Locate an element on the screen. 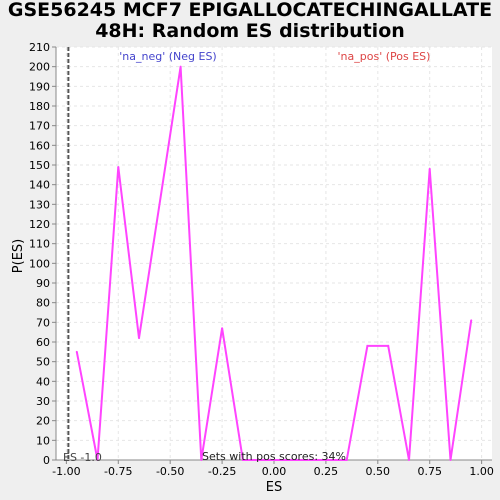 The image size is (500, 500). chart-title-line-1: GSE56245 MCF7 EPIGALLOCATECHINGALLATE is located at coordinates (250, 10).